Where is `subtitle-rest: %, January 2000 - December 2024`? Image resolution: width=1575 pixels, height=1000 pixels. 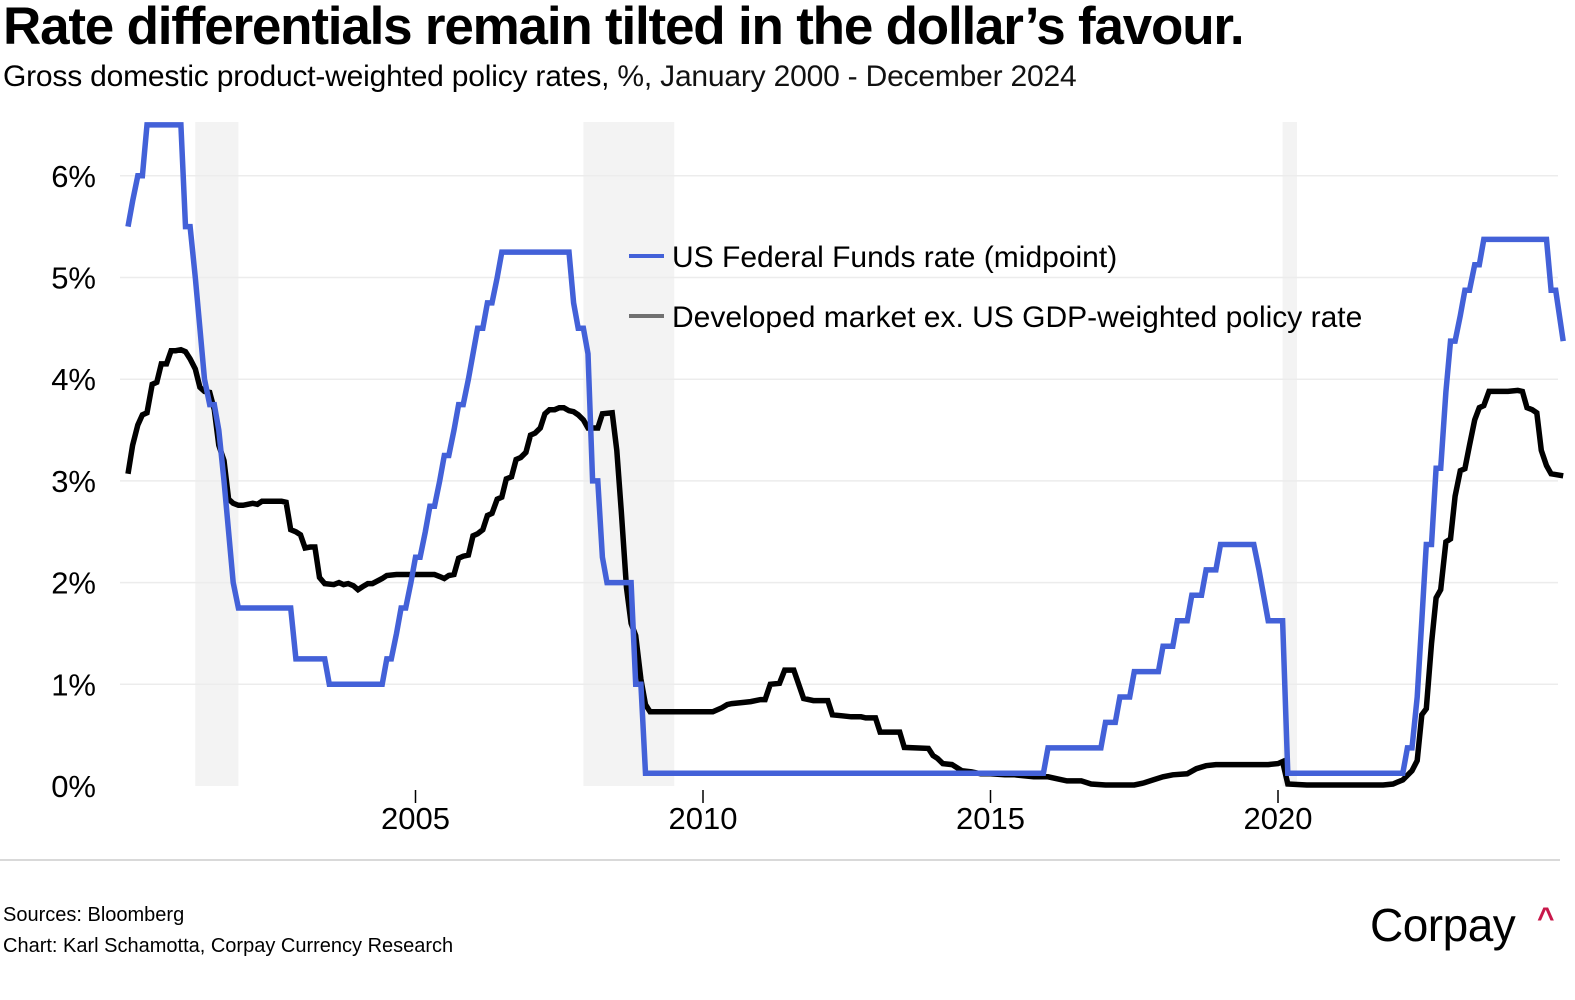
subtitle-rest: %, January 2000 - December 2024 is located at coordinates (843, 76).